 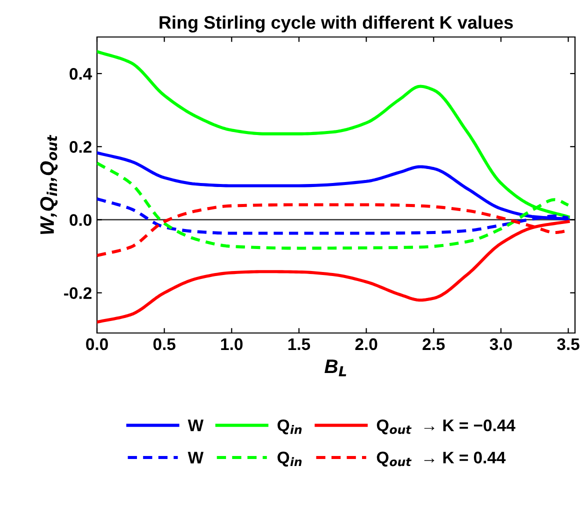 I want to click on y-axis-title: W,Q$_{in}$,Q$_{out}$, so click(x=49, y=184).